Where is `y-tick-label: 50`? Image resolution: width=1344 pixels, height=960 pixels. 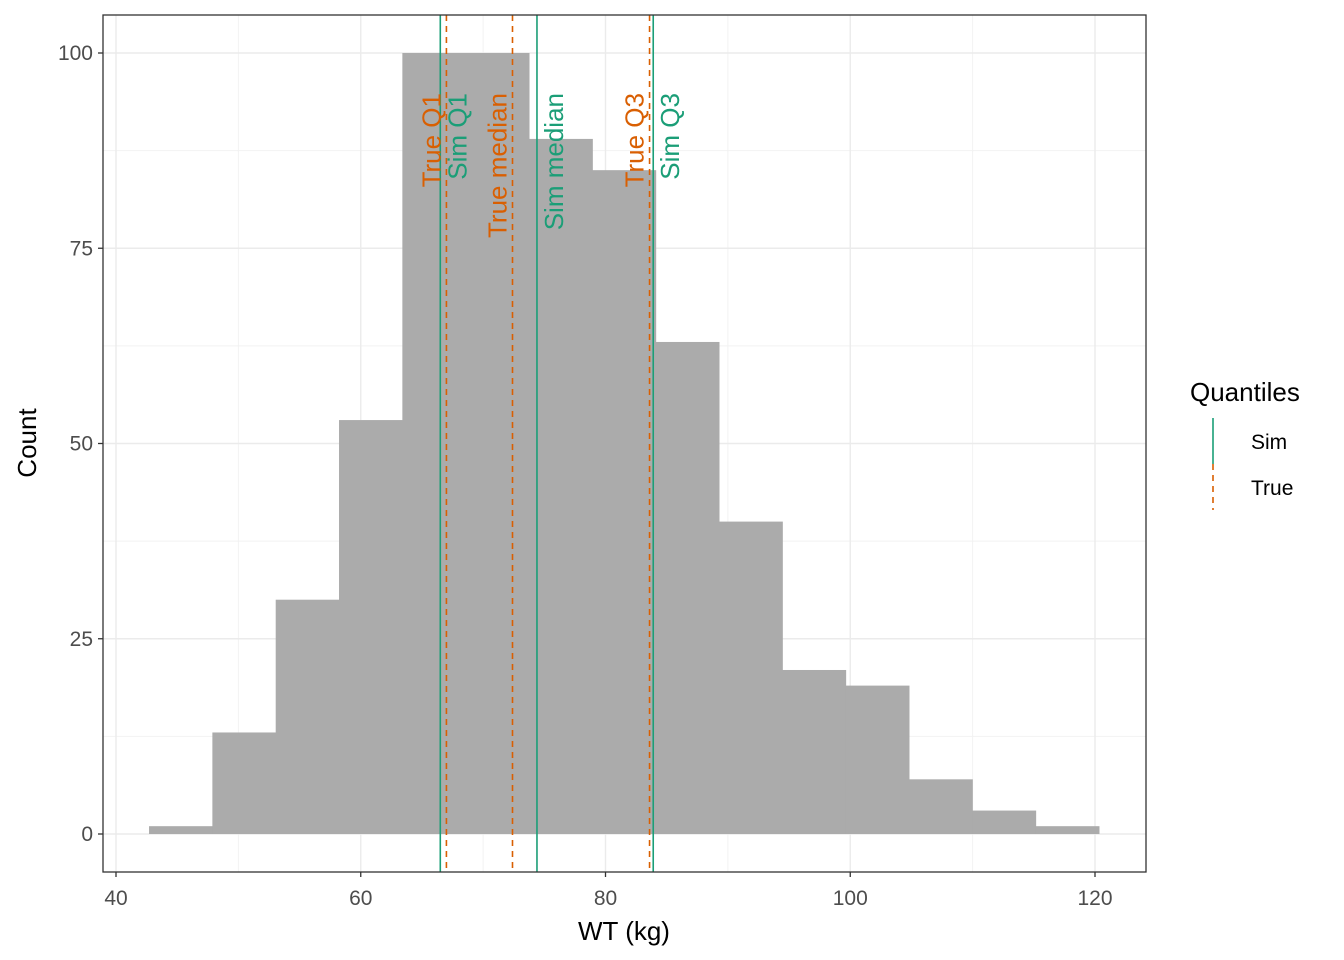 y-tick-label: 50 is located at coordinates (81, 444).